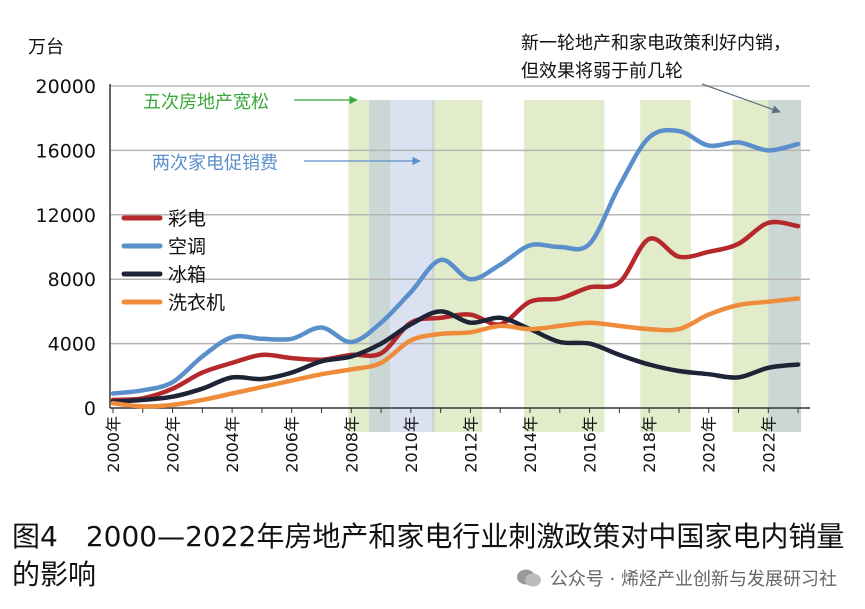  What do you see at coordinates (187, 275) in the screenshot?
I see `legend-label-3: 冰箱` at bounding box center [187, 275].